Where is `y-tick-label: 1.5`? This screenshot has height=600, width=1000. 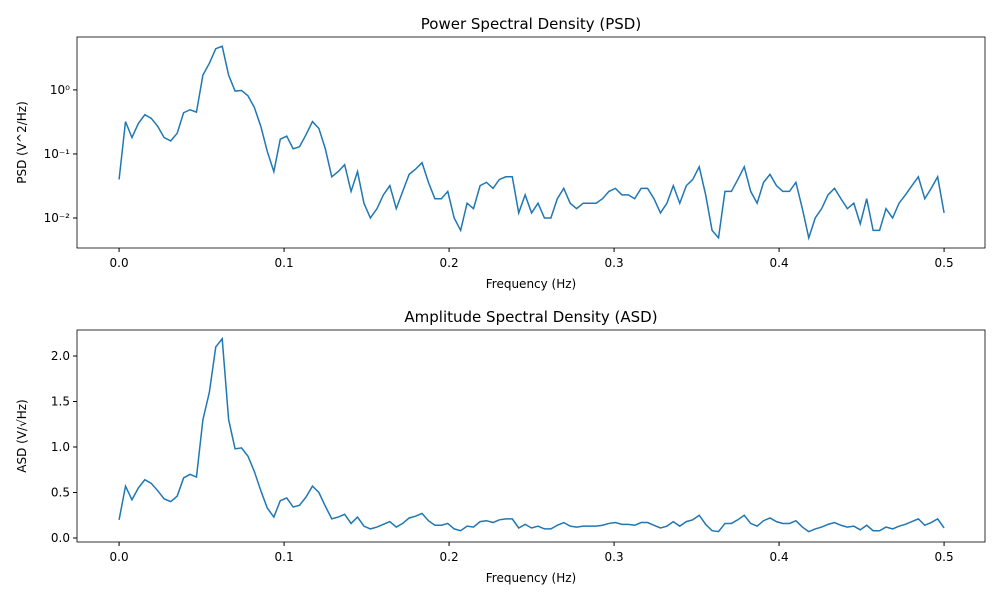
y-tick-label: 1.5 is located at coordinates (60, 402).